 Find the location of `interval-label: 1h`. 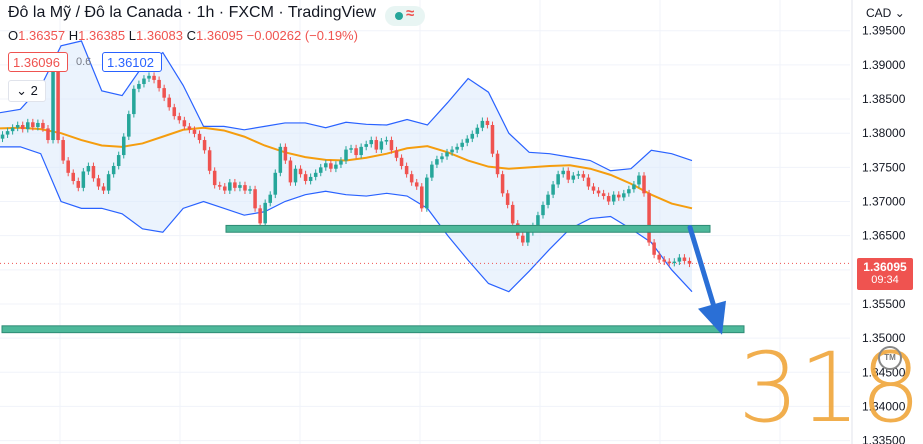

interval-label: 1h is located at coordinates (205, 12).